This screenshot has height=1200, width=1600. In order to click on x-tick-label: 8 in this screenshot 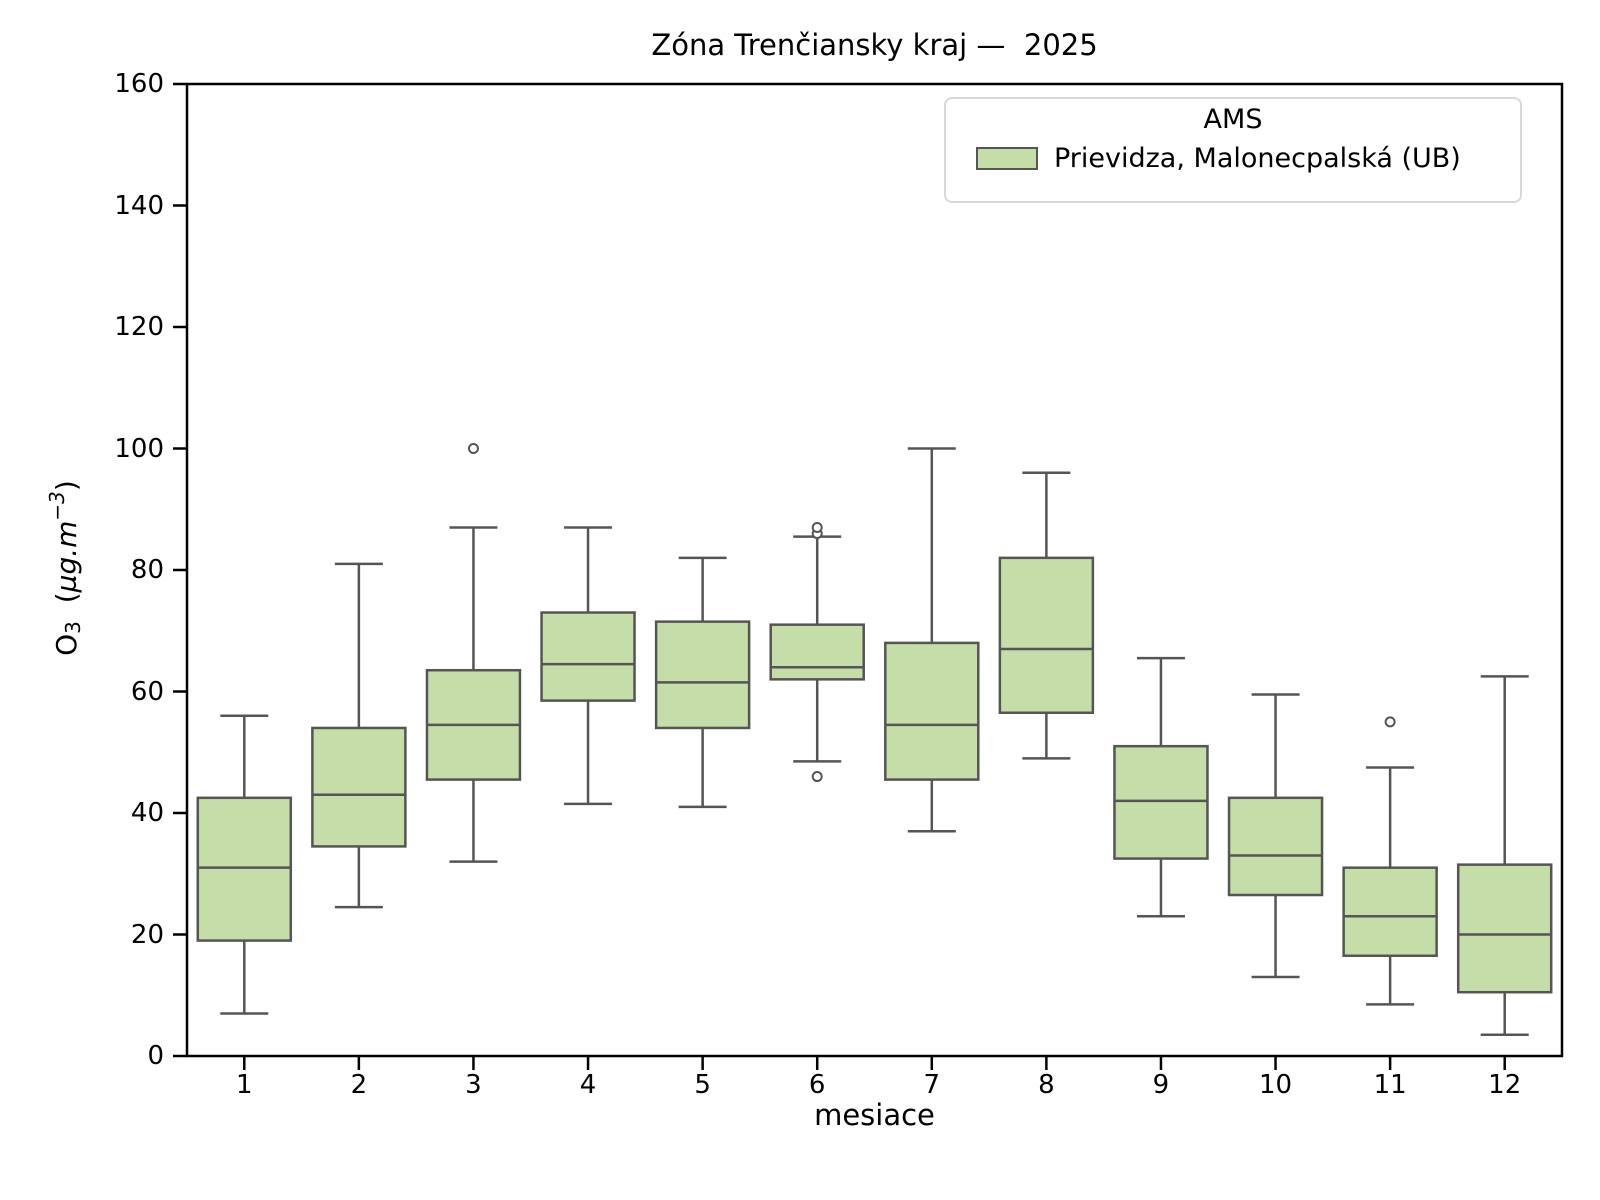, I will do `click(1046, 1085)`.